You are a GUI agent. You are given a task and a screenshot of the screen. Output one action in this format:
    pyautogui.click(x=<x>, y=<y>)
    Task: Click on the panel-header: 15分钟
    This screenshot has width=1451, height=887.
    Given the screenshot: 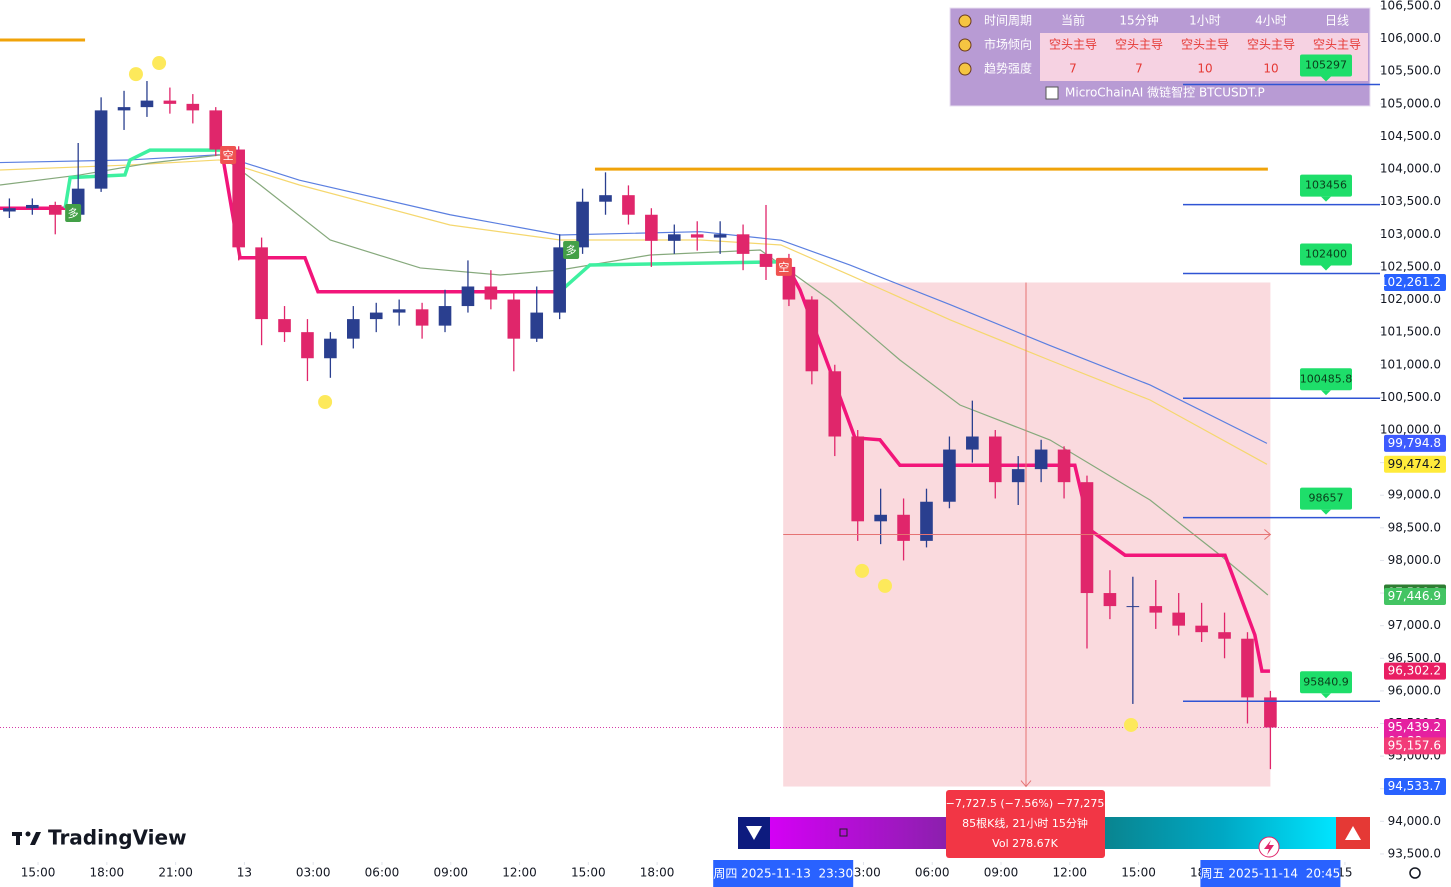 What is the action you would take?
    pyautogui.click(x=1138, y=20)
    